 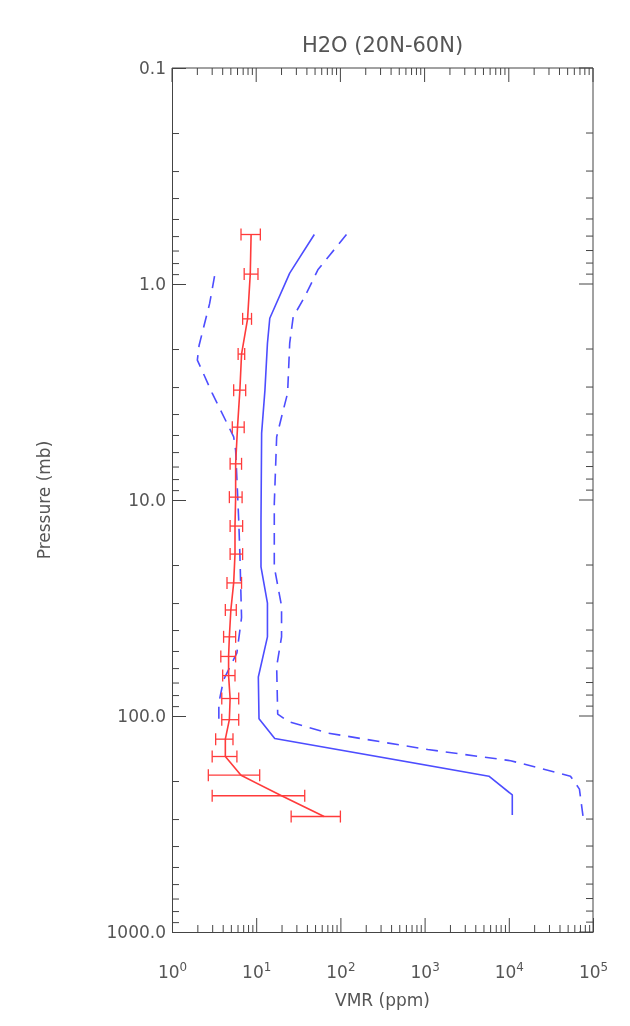 I want to click on x-tick-label: 10$^{1}$, so click(x=257, y=971).